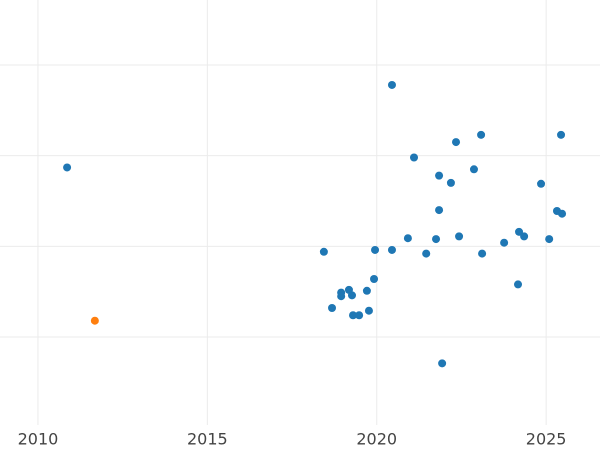 This screenshot has width=600, height=450. I want to click on x-tick-label: 2025, so click(546, 439).